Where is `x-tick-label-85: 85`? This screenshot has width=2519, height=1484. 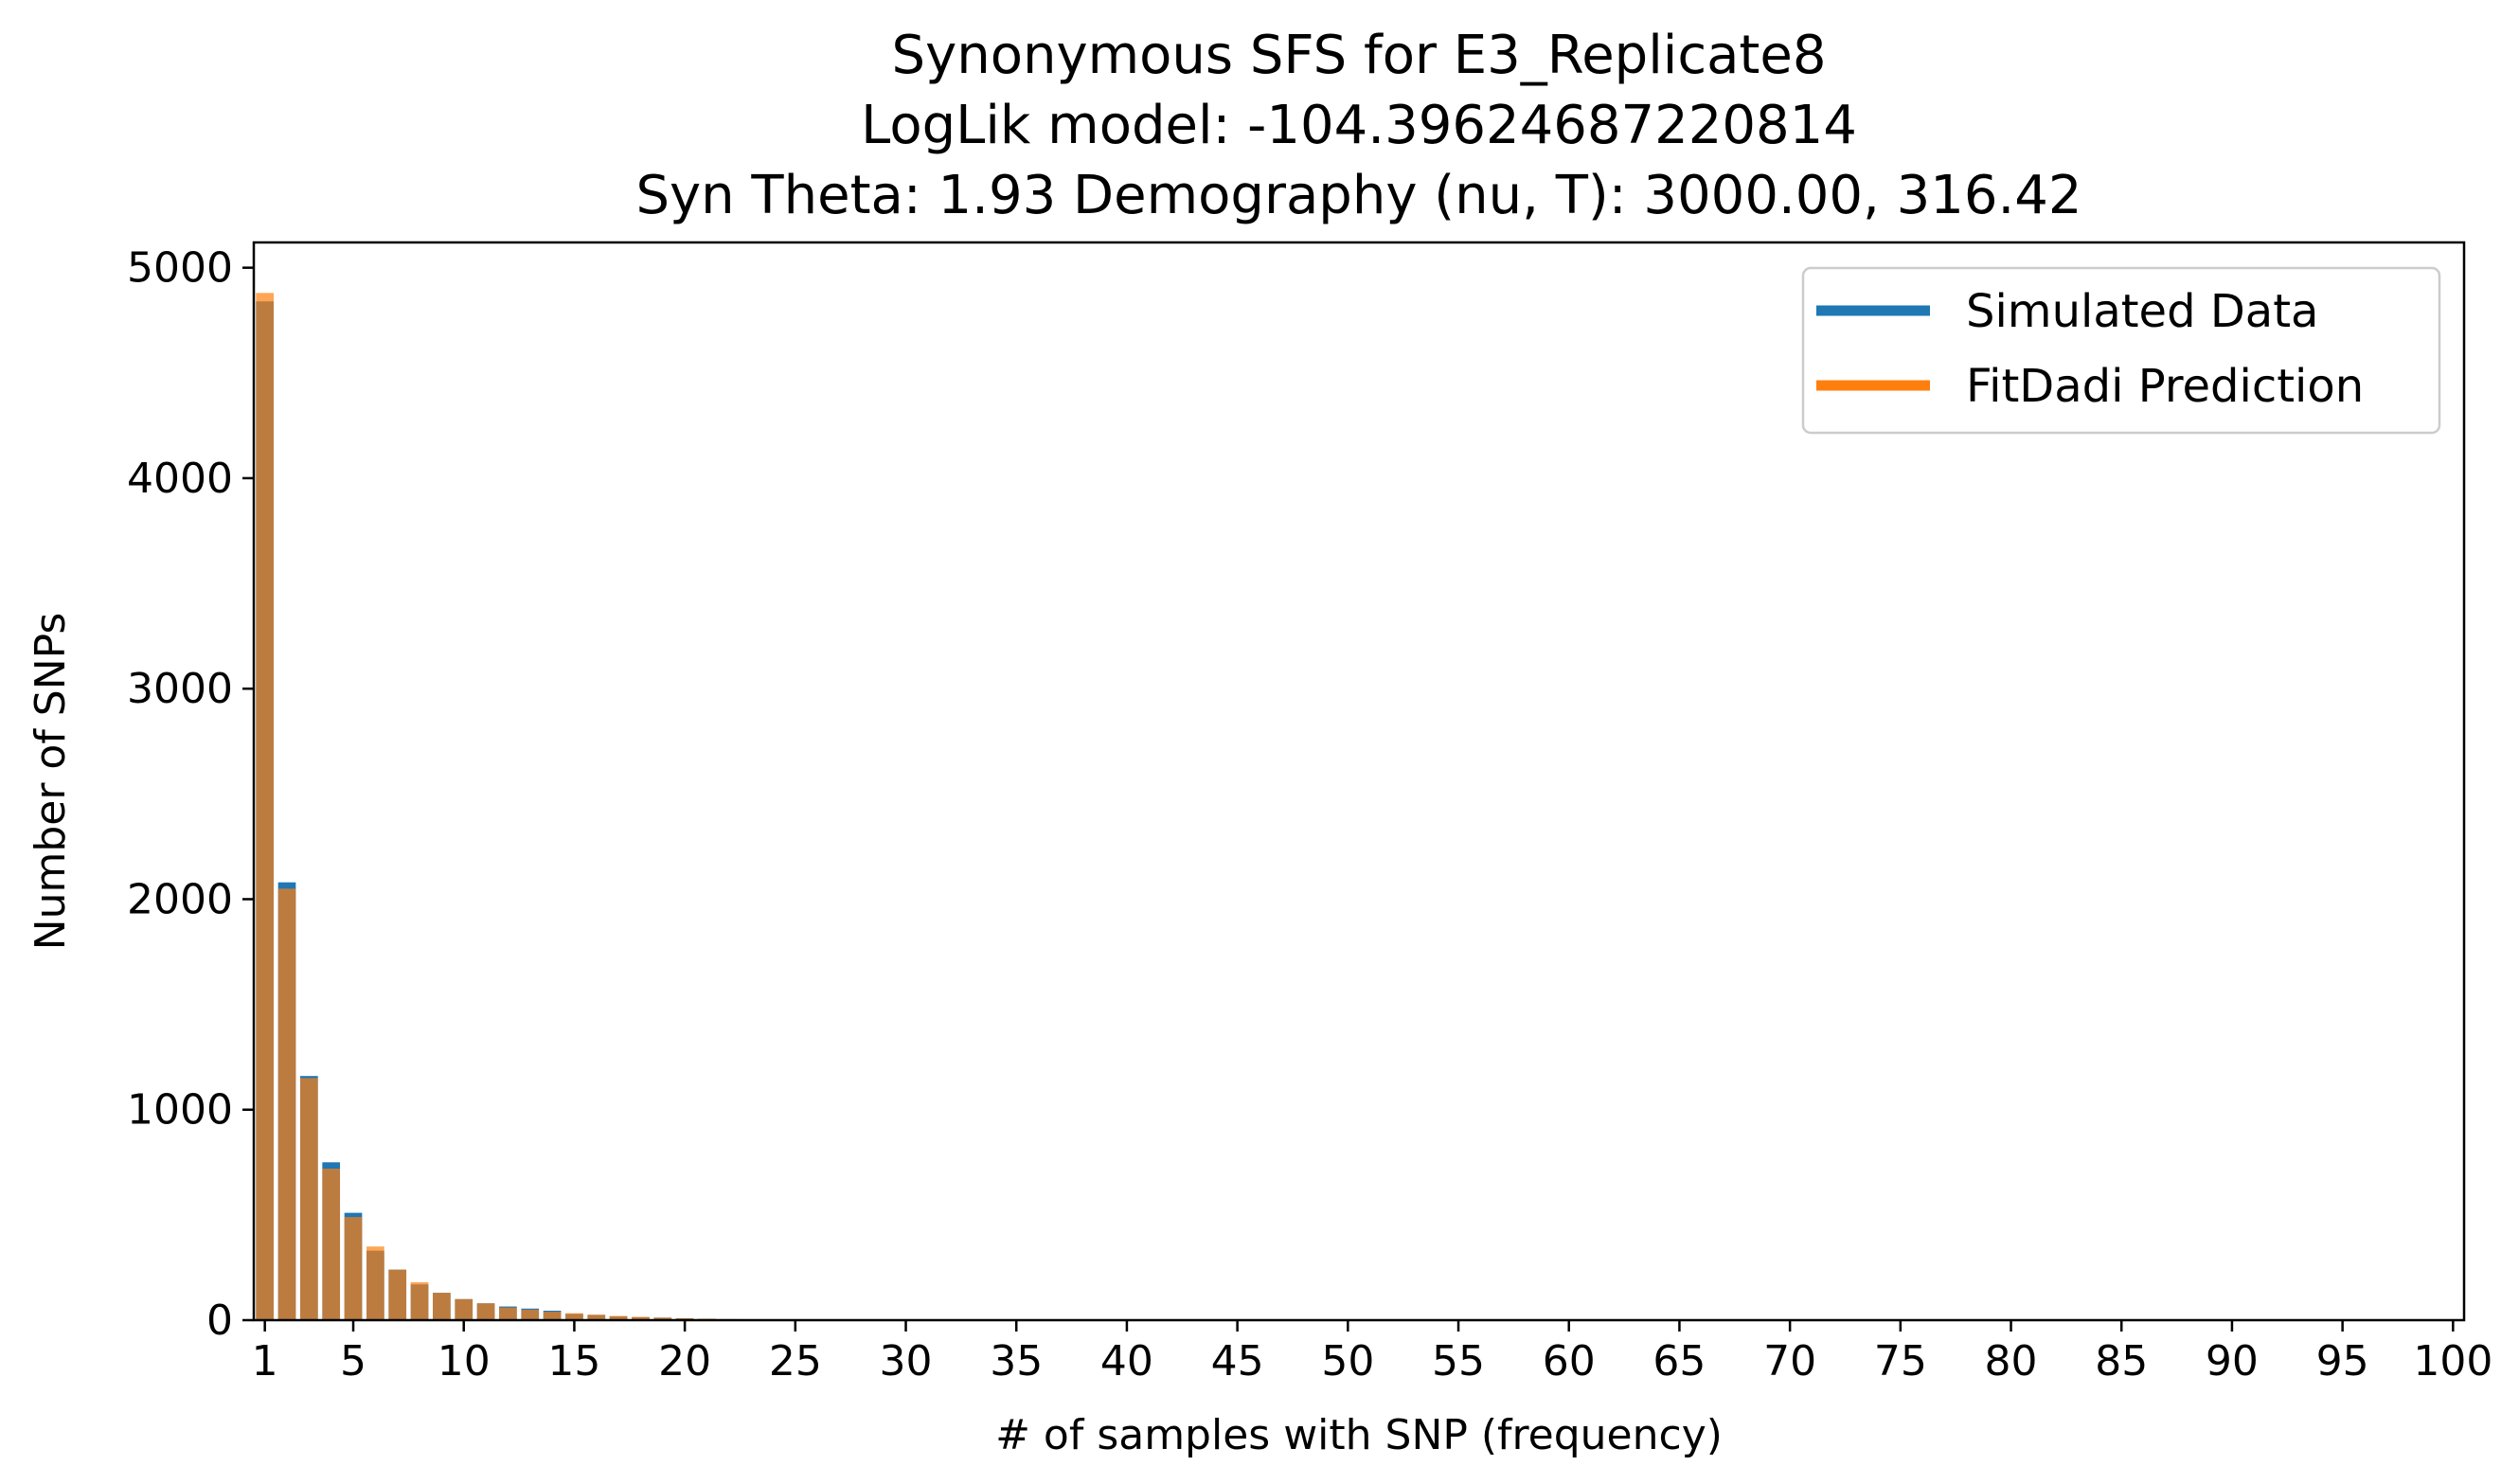 x-tick-label-85: 85 is located at coordinates (2121, 1361).